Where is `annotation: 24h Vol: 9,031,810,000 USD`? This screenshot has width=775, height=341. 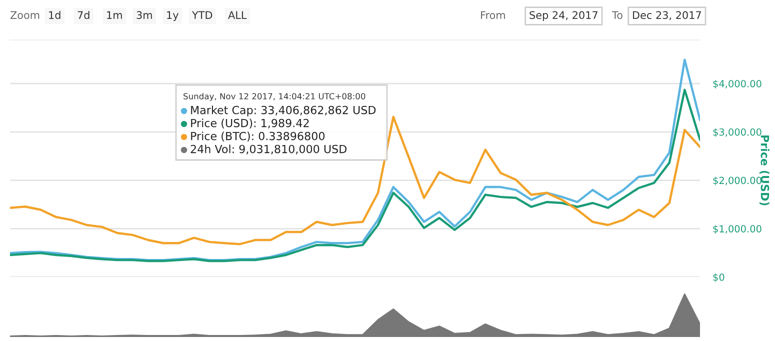 annotation: 24h Vol: 9,031,810,000 USD is located at coordinates (268, 149).